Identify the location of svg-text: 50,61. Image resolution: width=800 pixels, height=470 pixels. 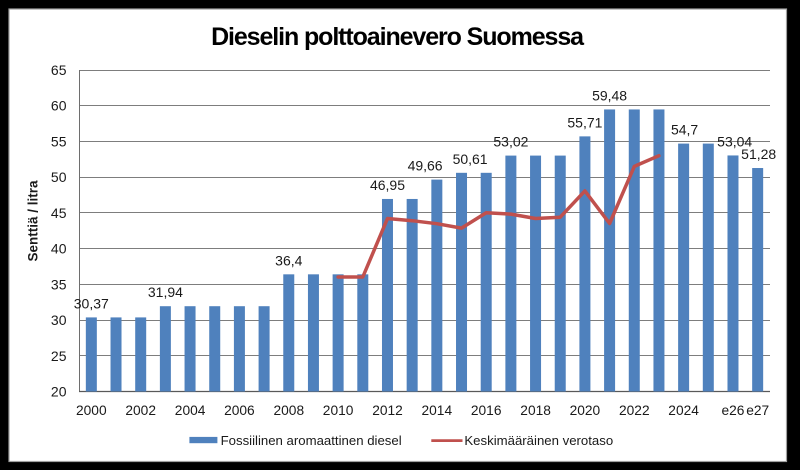
(470, 159).